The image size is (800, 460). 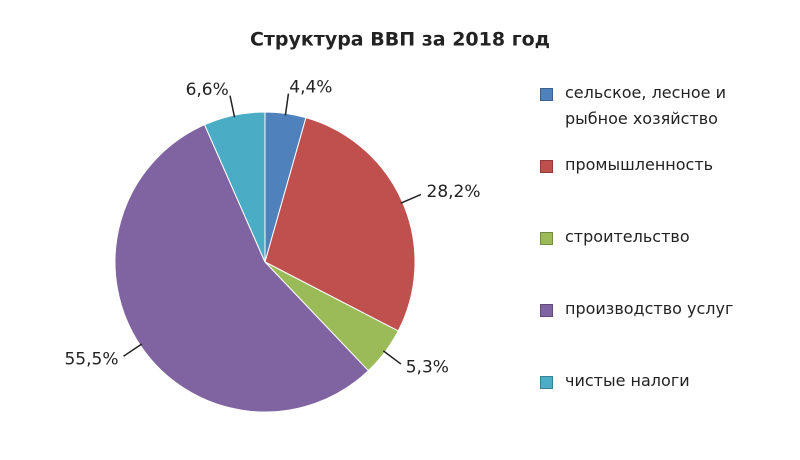 I want to click on legend-label: сельское, лесное и рыбное хозяйство, so click(x=646, y=105).